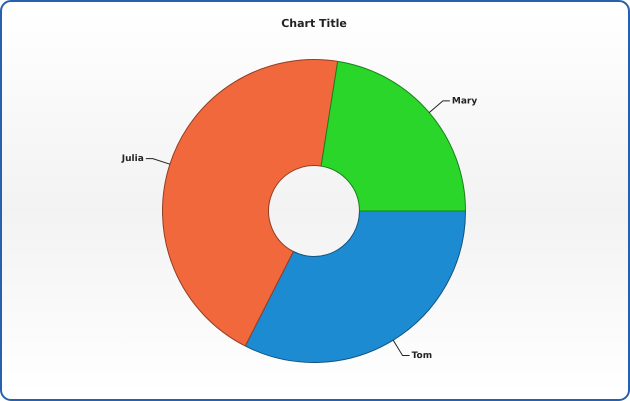 This screenshot has height=401, width=630. I want to click on slice-label: Mary, so click(465, 101).